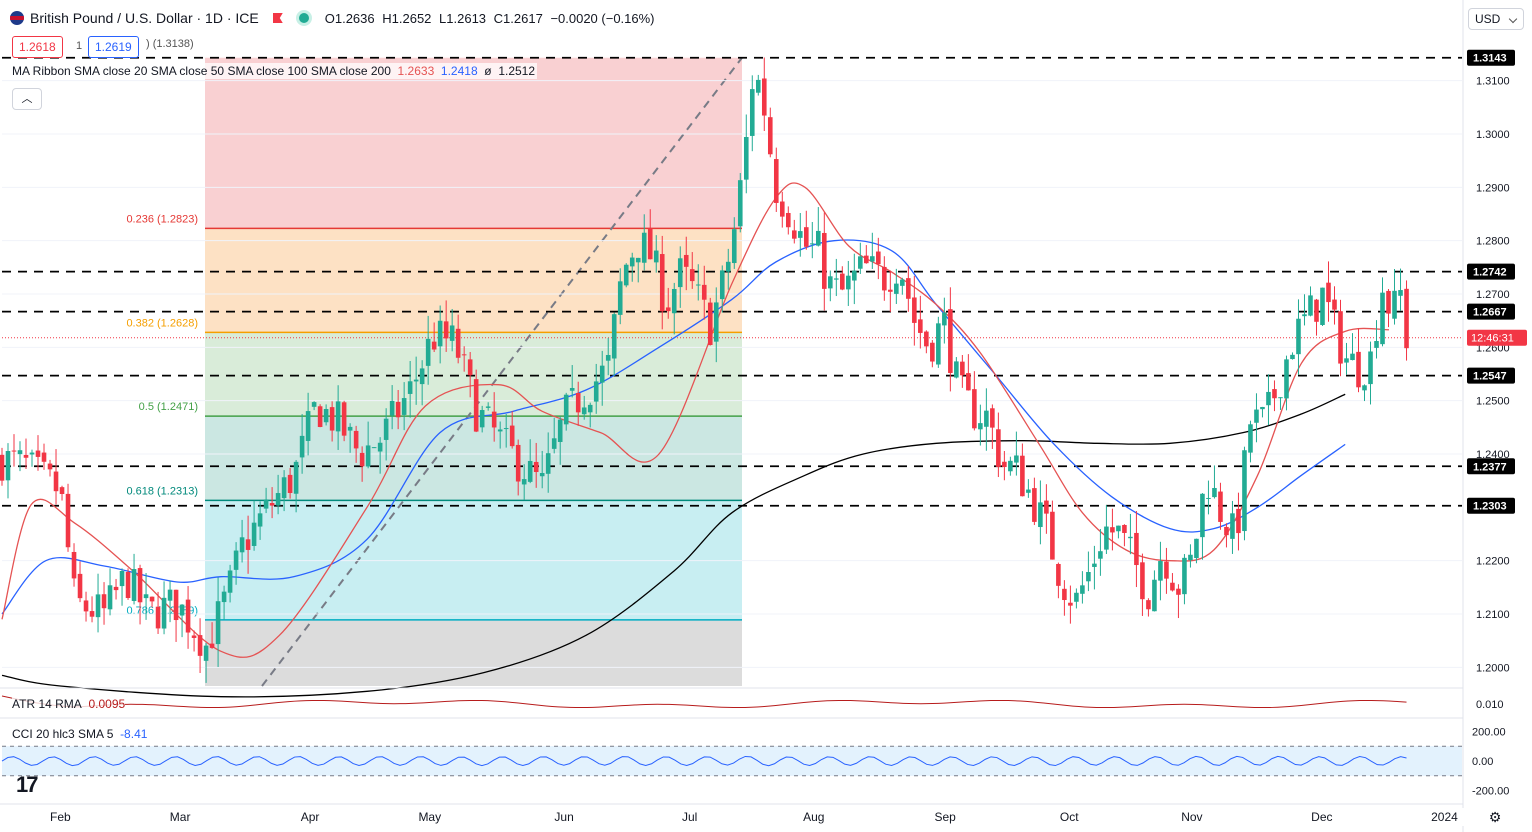 The image size is (1532, 832). I want to click on cci-line, so click(704, 761).